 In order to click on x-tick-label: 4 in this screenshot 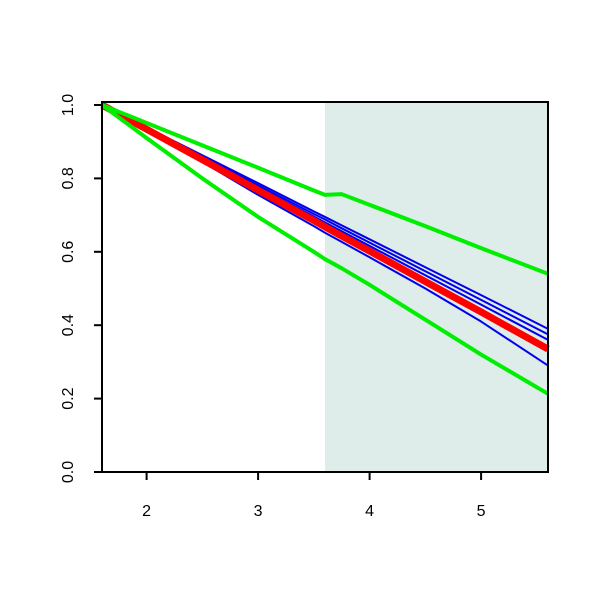, I will do `click(369, 511)`.